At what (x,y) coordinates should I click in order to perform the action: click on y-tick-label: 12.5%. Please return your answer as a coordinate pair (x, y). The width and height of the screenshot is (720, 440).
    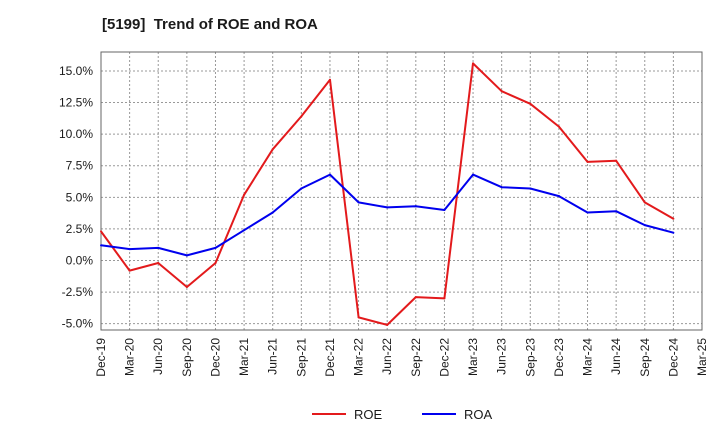
    Looking at the image, I should click on (76, 103).